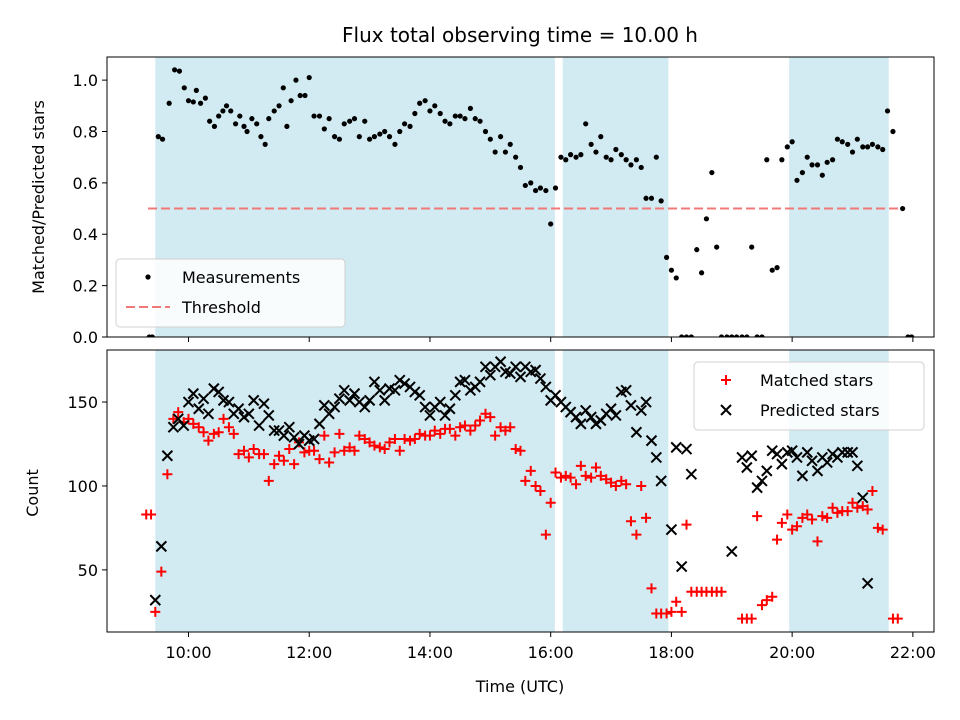 The height and width of the screenshot is (720, 960). I want to click on y-tick-label: 150, so click(82, 402).